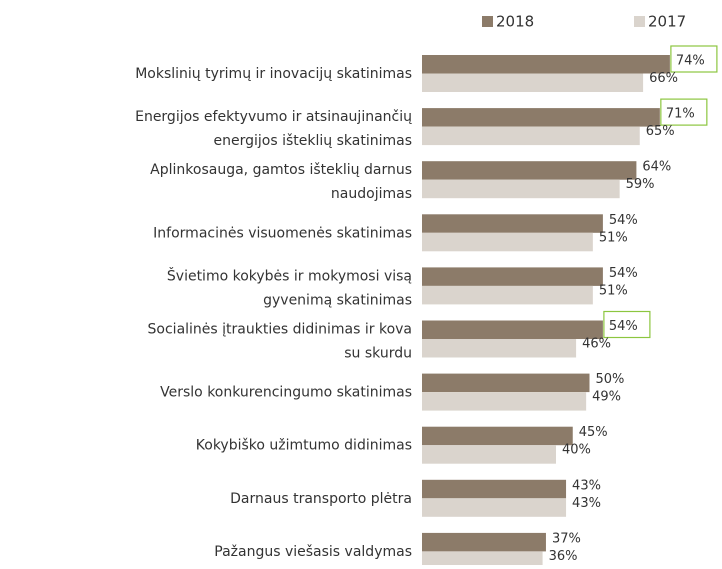 This screenshot has height=569, width=722. I want to click on value-label: 74%, so click(690, 61).